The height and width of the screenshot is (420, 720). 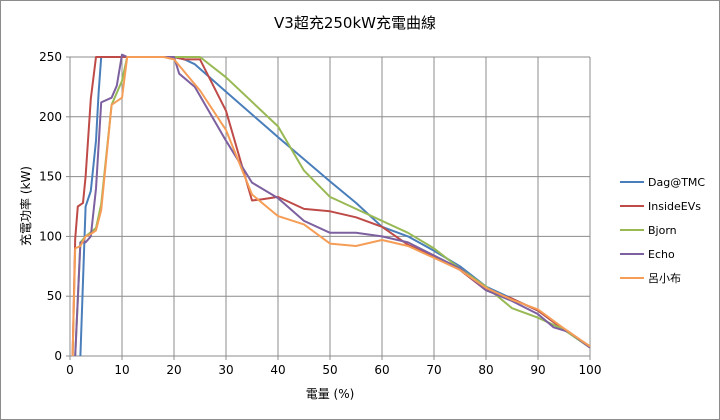 I want to click on x-tick-label: 50, so click(x=329, y=370).